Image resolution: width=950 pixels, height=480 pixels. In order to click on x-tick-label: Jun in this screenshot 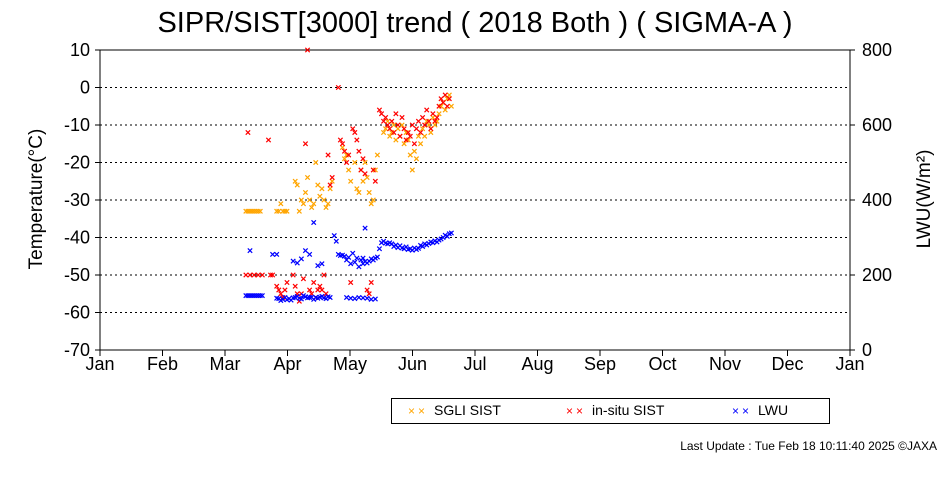, I will do `click(412, 364)`.